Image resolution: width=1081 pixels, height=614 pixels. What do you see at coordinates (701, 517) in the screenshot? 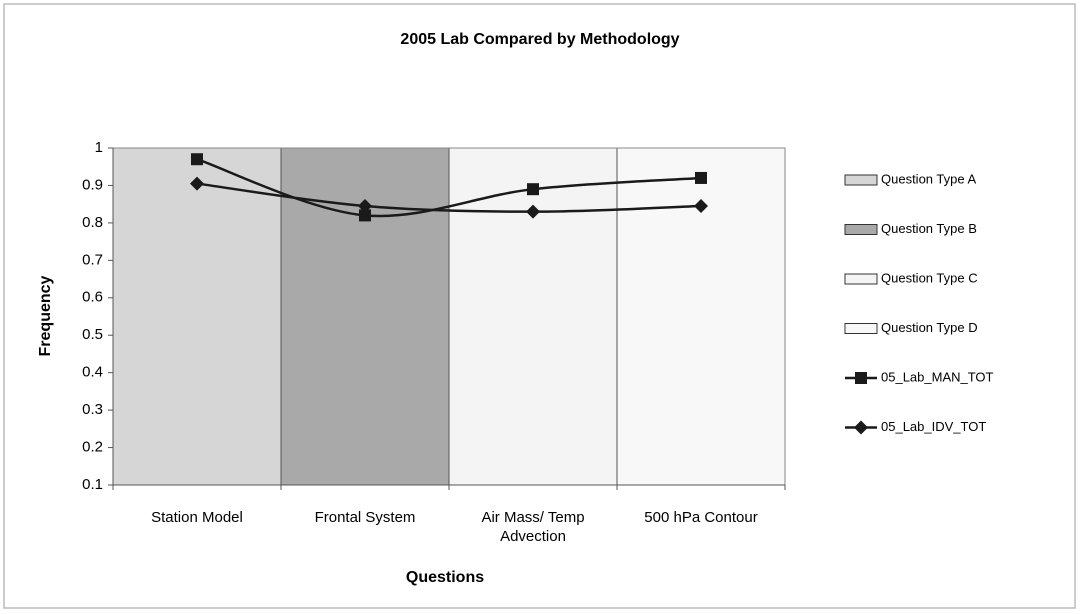
I see `x-tick-label: 500 hPa Contour` at bounding box center [701, 517].